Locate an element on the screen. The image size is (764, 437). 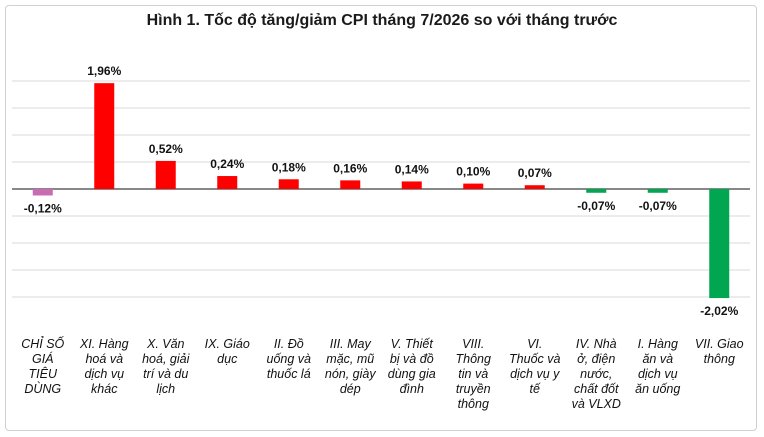
data-label: 0,16% is located at coordinates (350, 168).